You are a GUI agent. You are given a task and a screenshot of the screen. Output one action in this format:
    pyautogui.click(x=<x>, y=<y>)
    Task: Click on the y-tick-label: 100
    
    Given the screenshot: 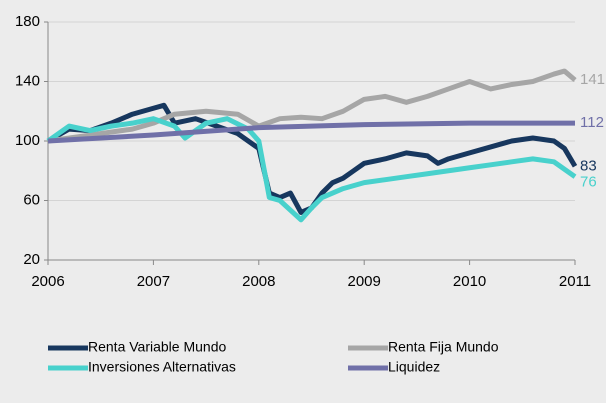 What is the action you would take?
    pyautogui.click(x=27, y=140)
    